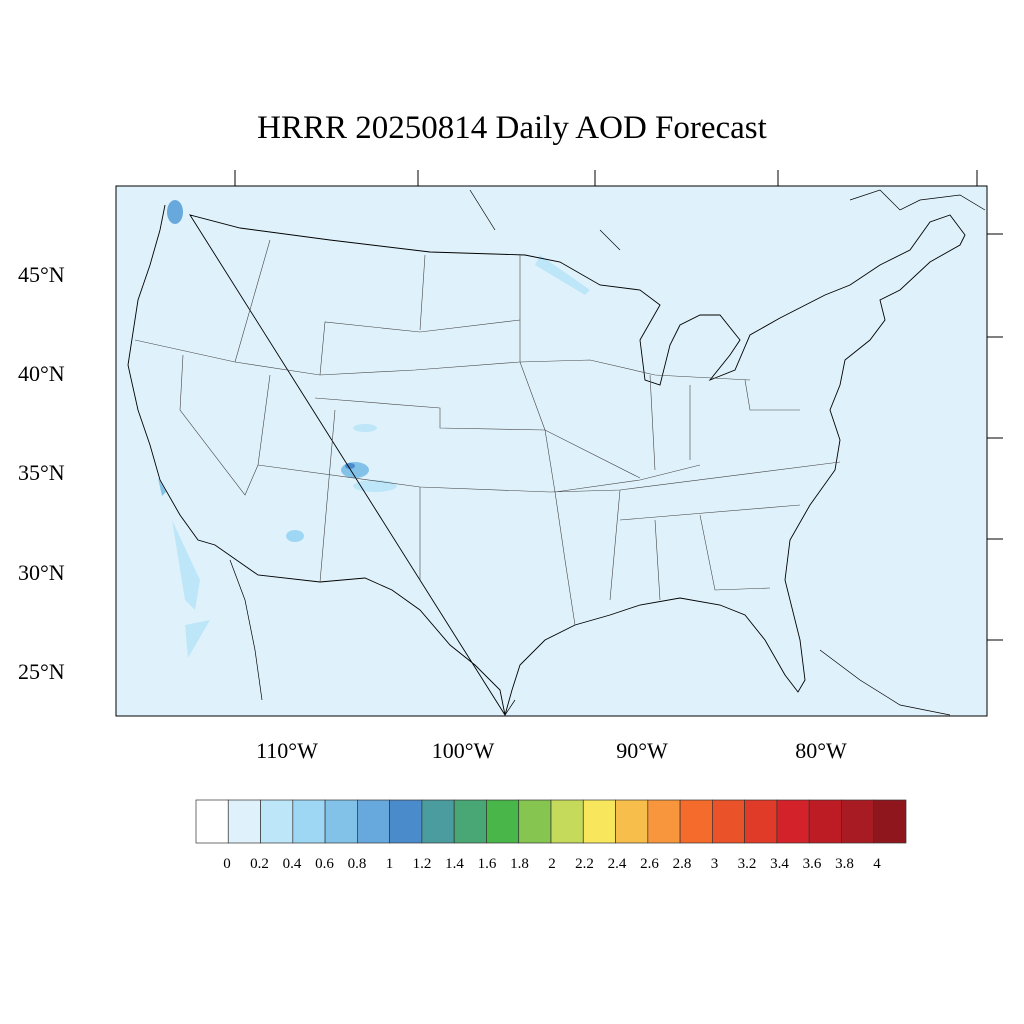 The height and width of the screenshot is (1024, 1024). What do you see at coordinates (877, 864) in the screenshot?
I see `colorbar-label: 4` at bounding box center [877, 864].